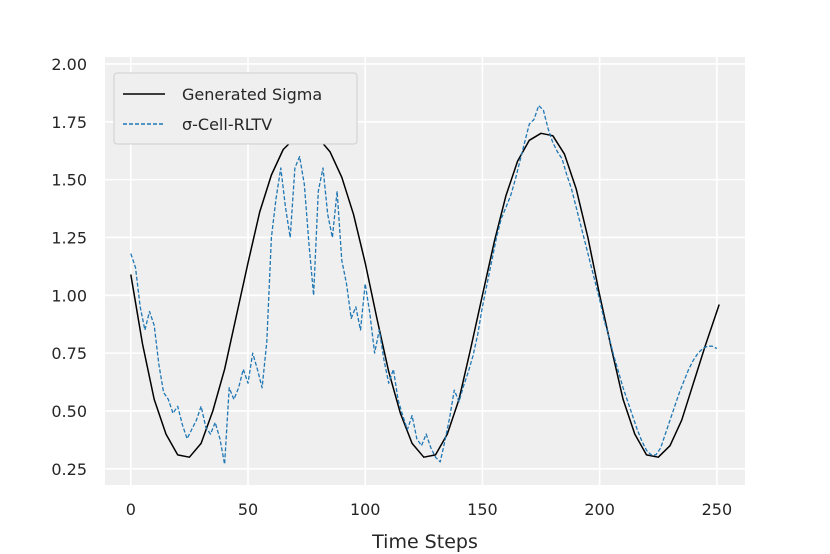  What do you see at coordinates (227, 124) in the screenshot?
I see `legend-label-sigma-cell-rltv: σ-Cell-RLTV` at bounding box center [227, 124].